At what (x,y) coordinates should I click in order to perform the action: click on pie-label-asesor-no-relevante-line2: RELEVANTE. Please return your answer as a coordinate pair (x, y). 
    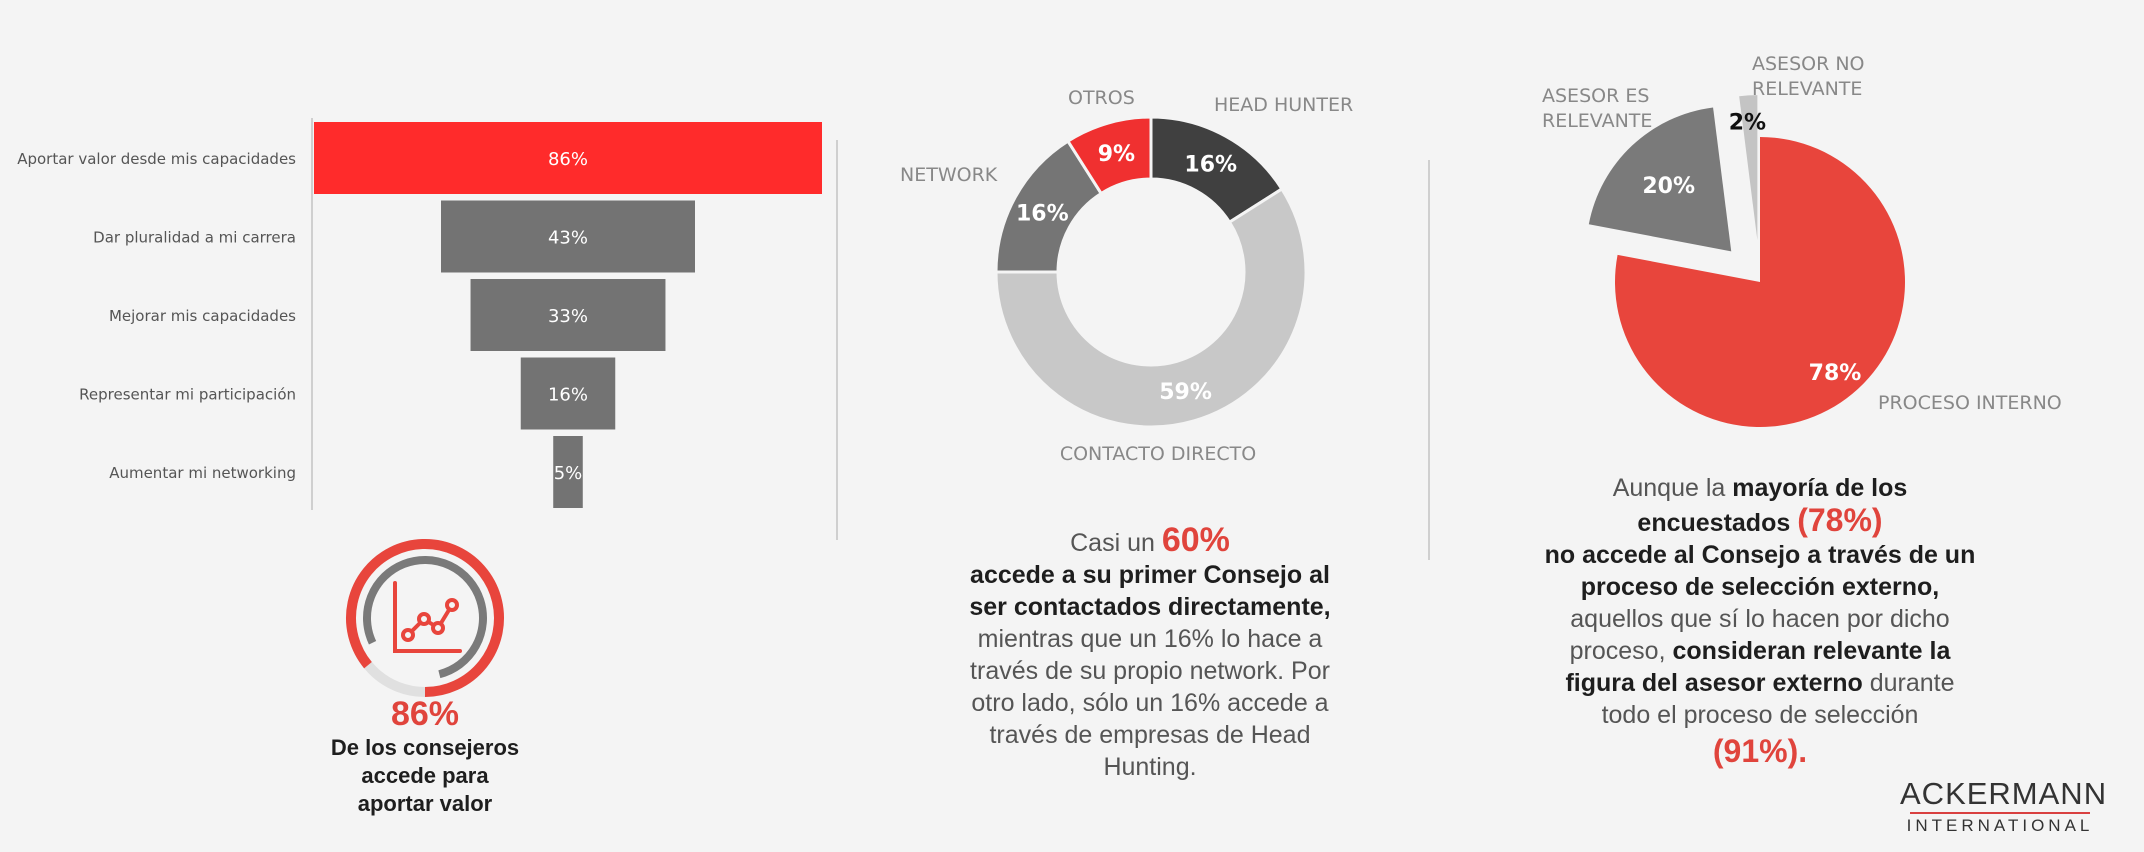
    Looking at the image, I should click on (1807, 89).